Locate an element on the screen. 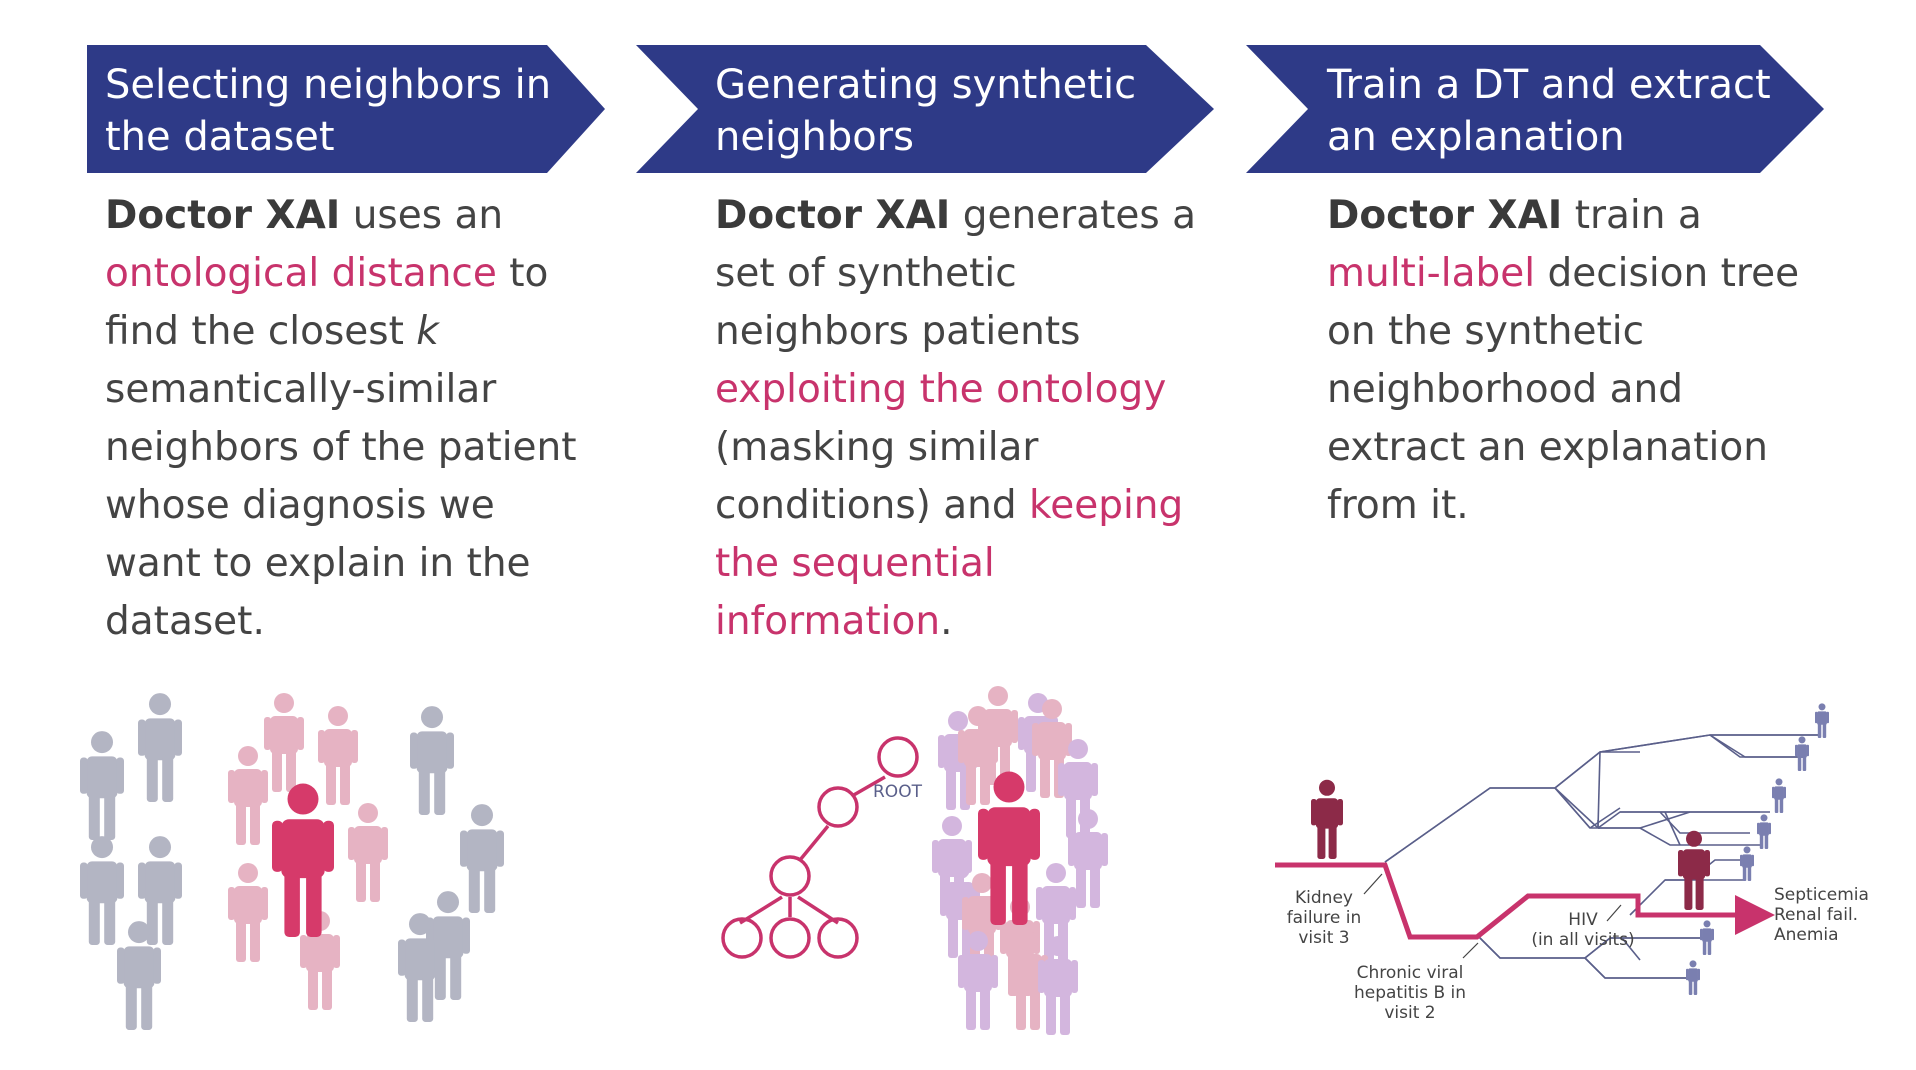  decision-path is located at coordinates (1525, 901).